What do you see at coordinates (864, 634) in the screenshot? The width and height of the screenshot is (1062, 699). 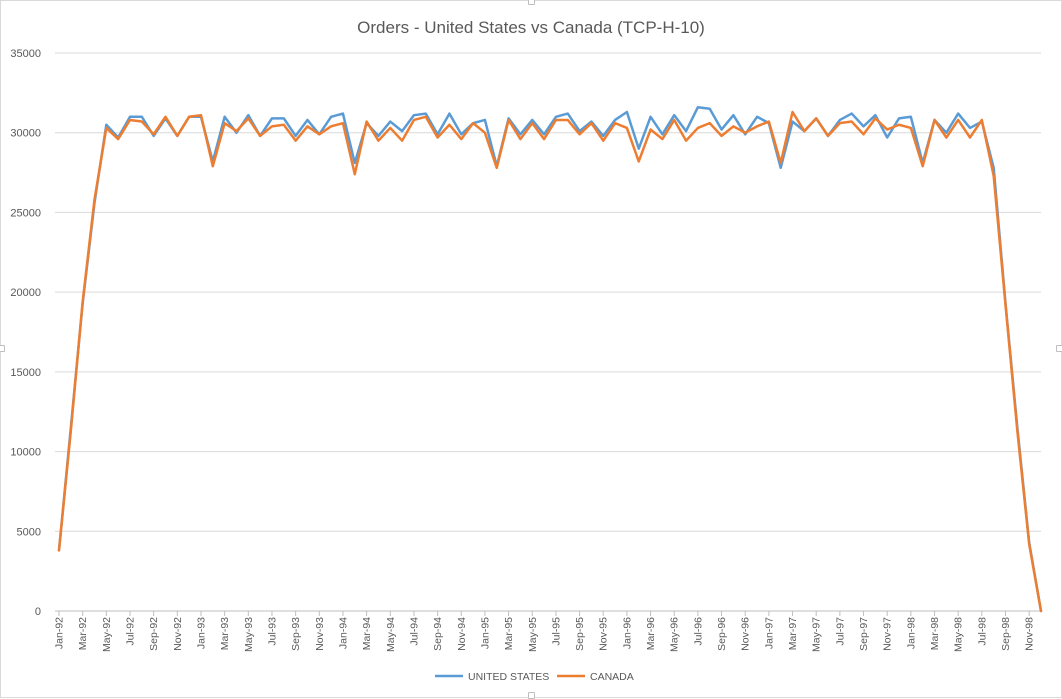 I see `x-tick-label: Sep-97` at bounding box center [864, 634].